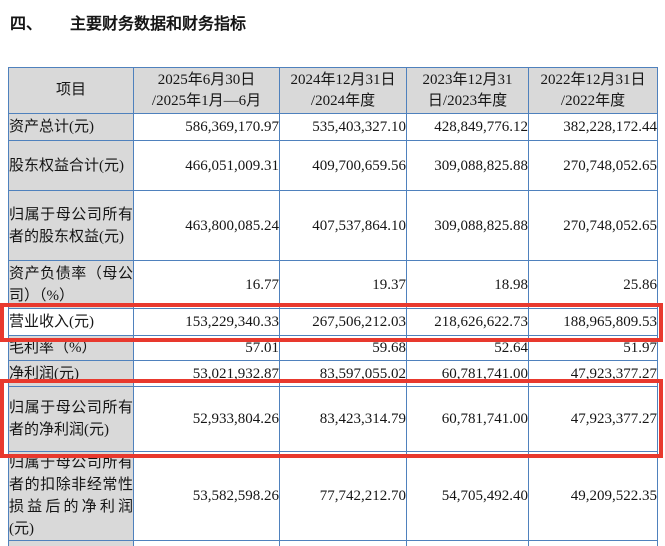 This screenshot has height=546, width=665. I want to click on section-number: 四、, so click(26, 24).